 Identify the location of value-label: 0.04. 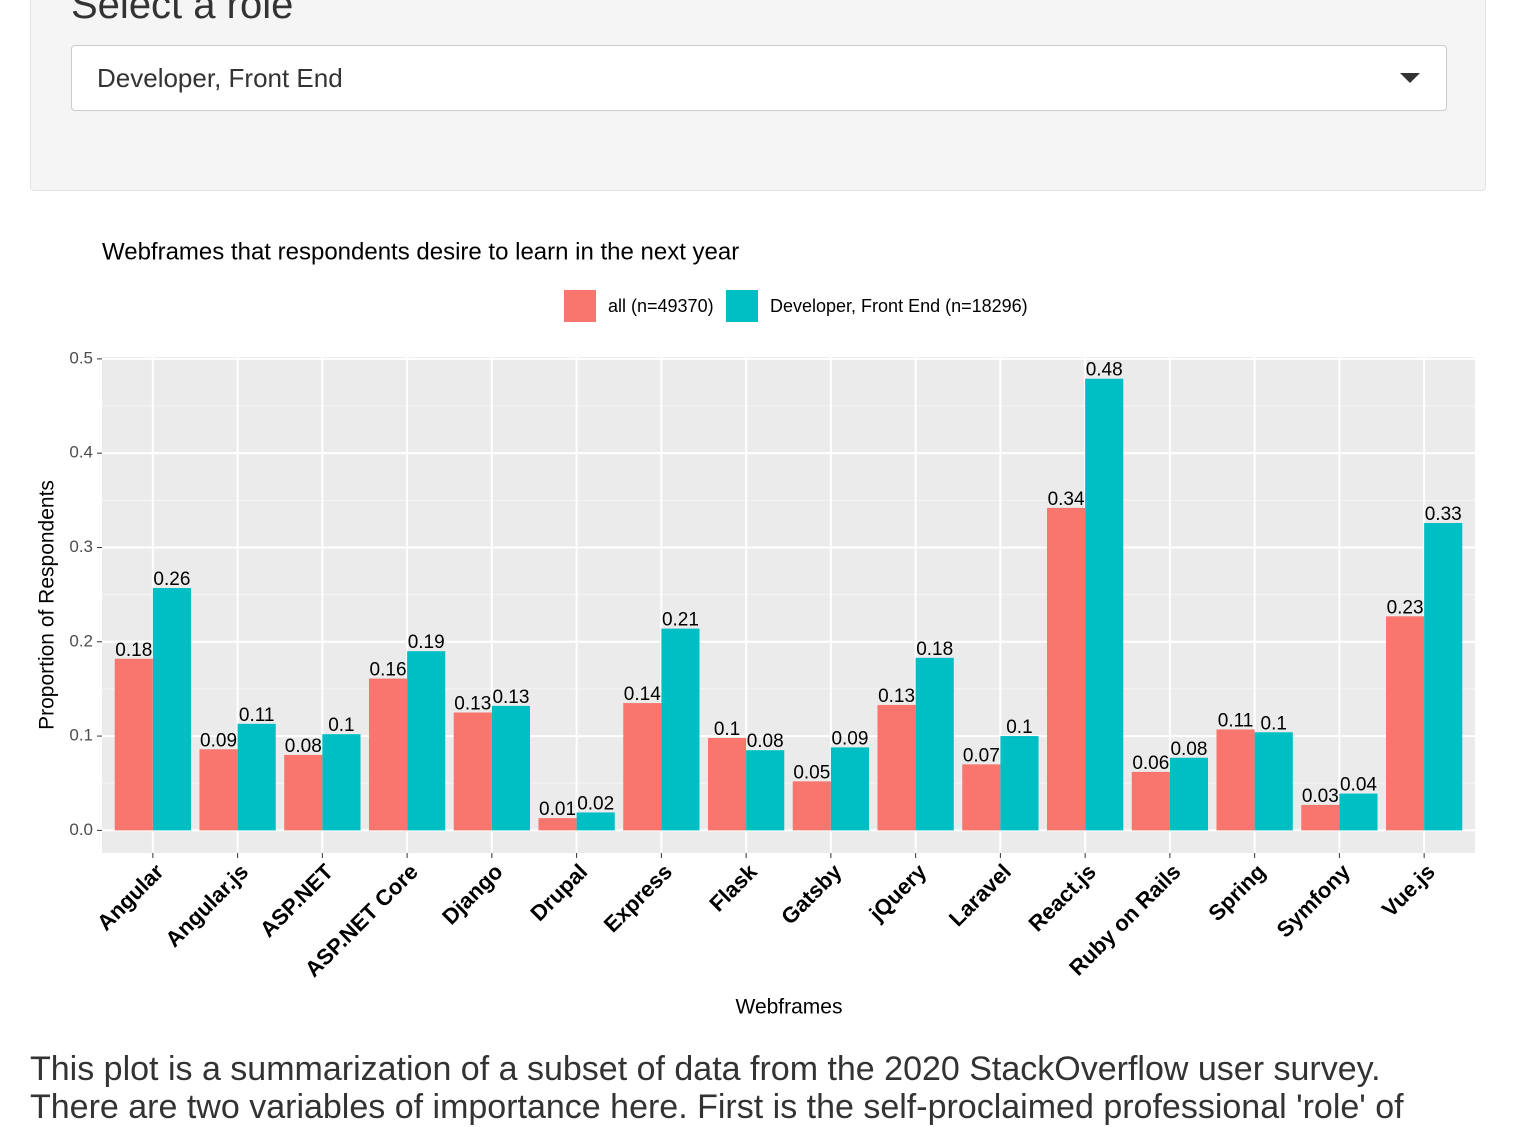
(1358, 785).